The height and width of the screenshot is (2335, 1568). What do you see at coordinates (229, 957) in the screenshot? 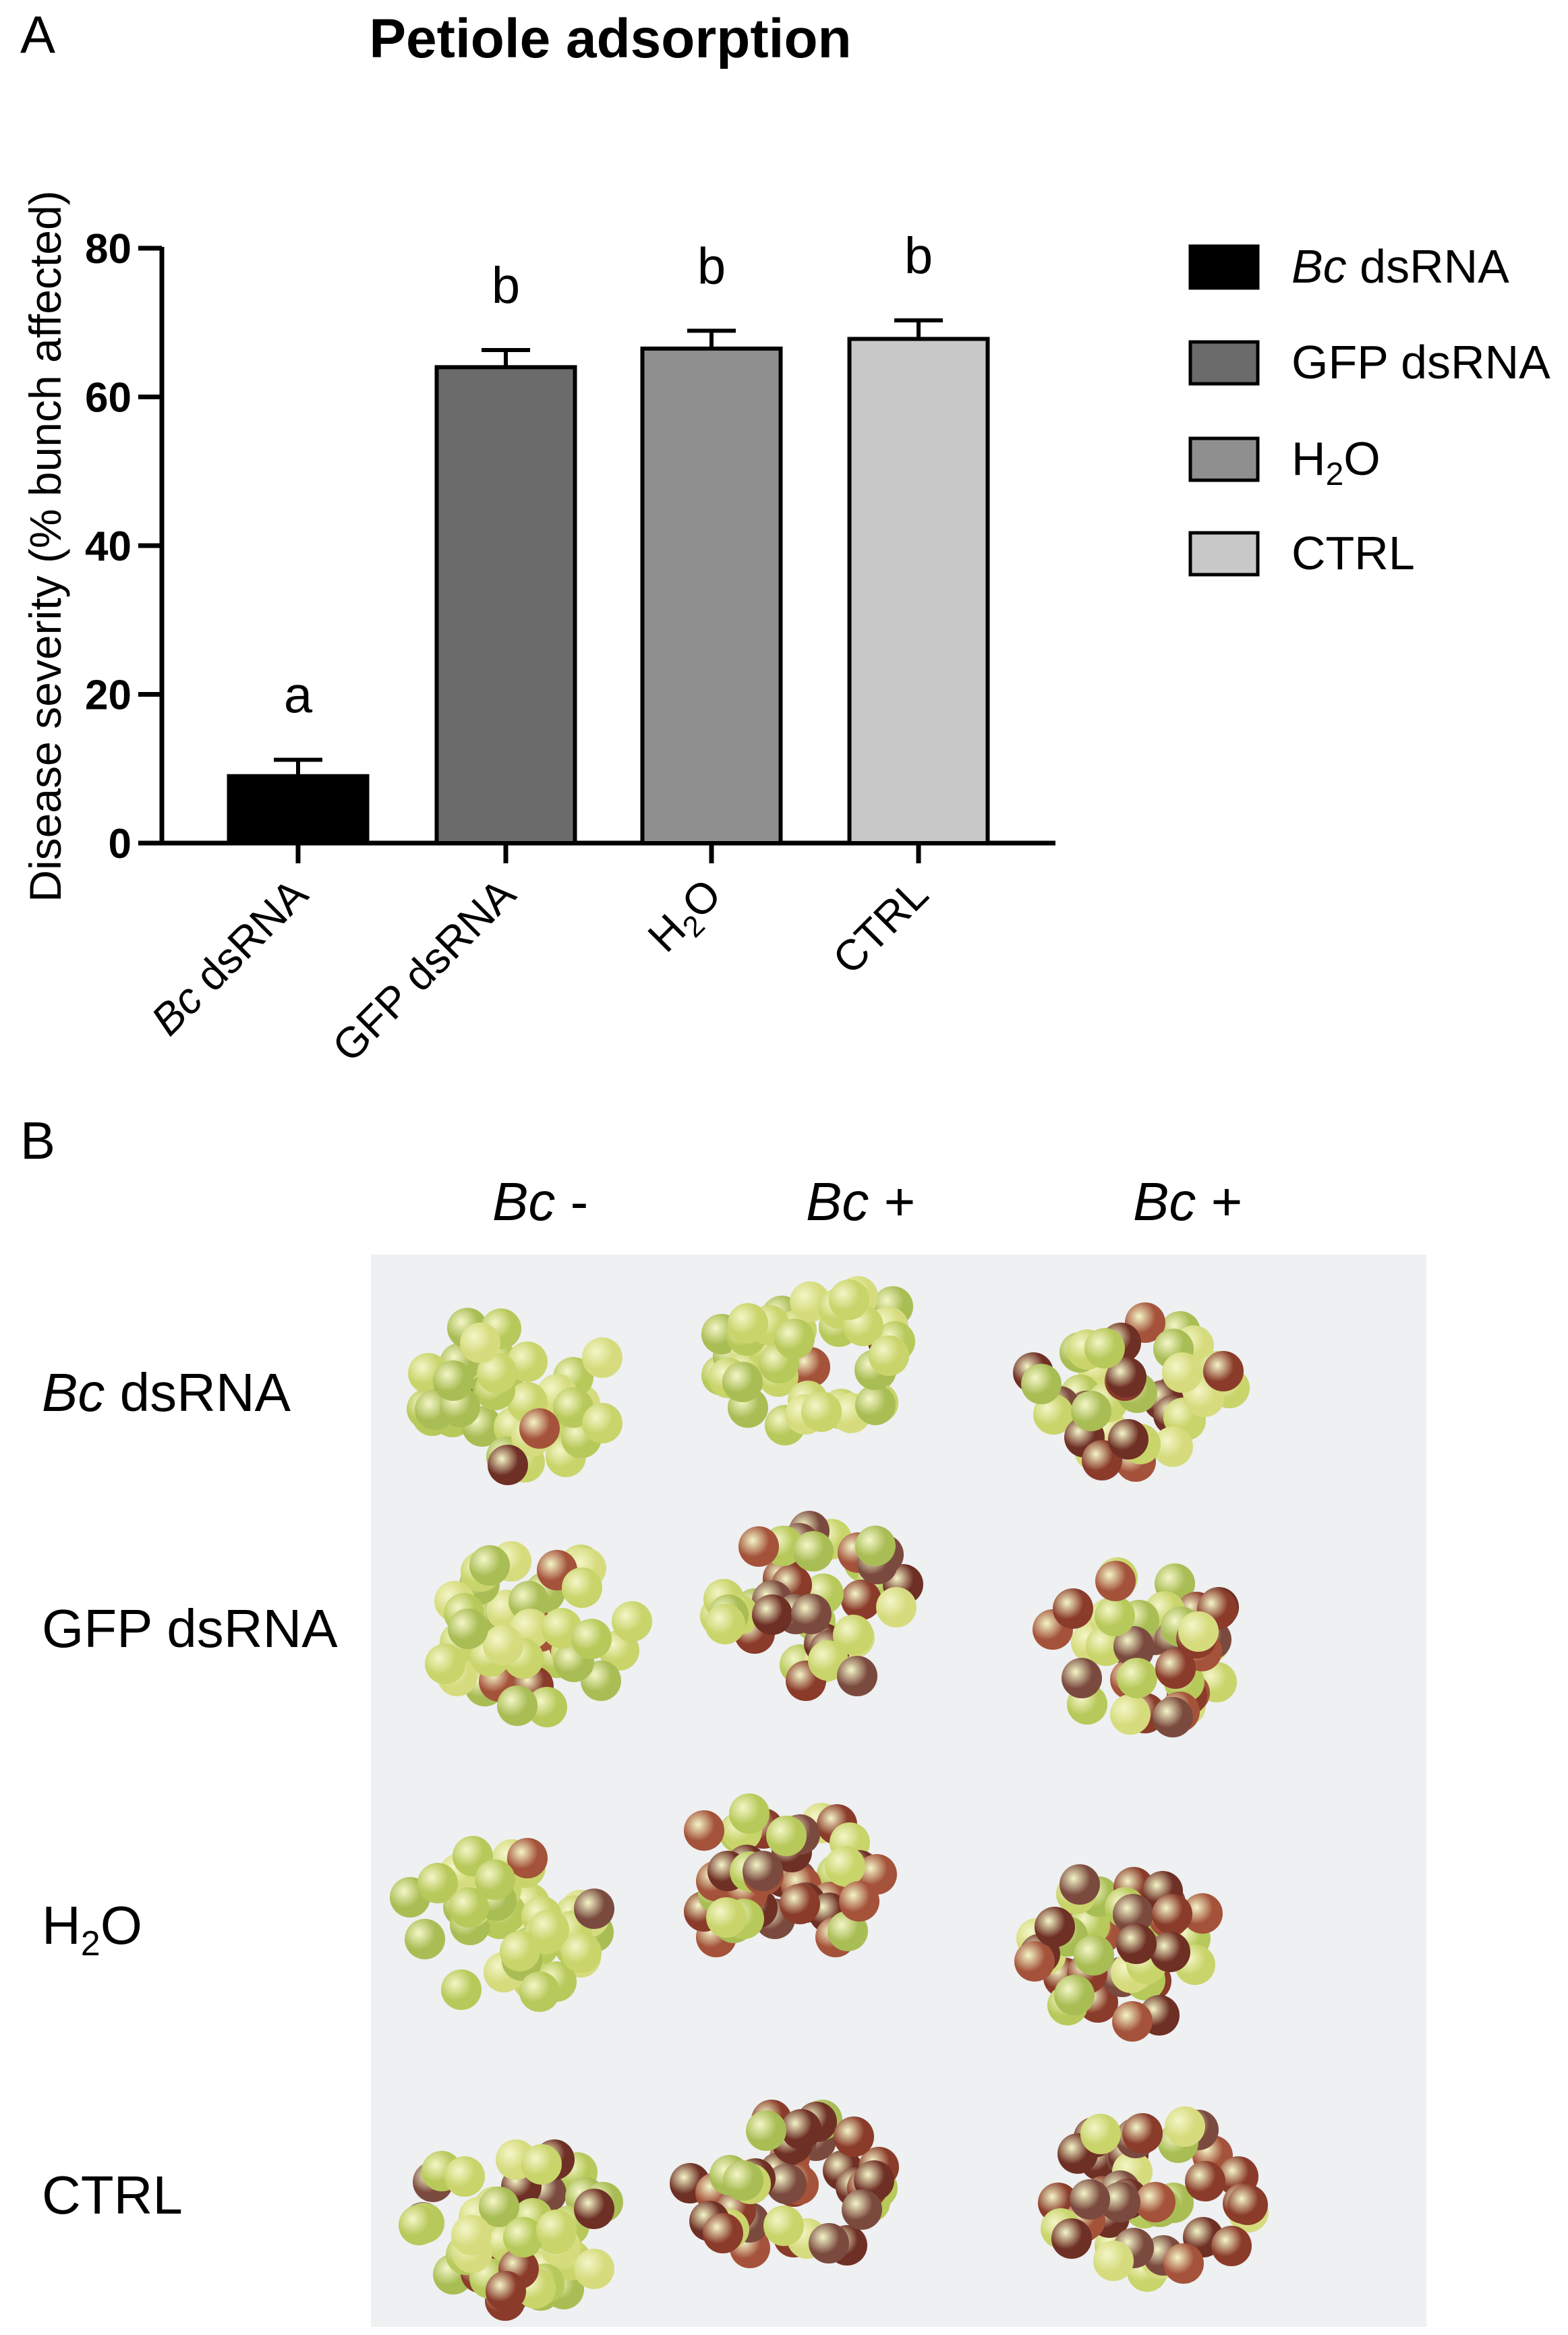
I see `x-tick-label: Bc dsRNA` at bounding box center [229, 957].